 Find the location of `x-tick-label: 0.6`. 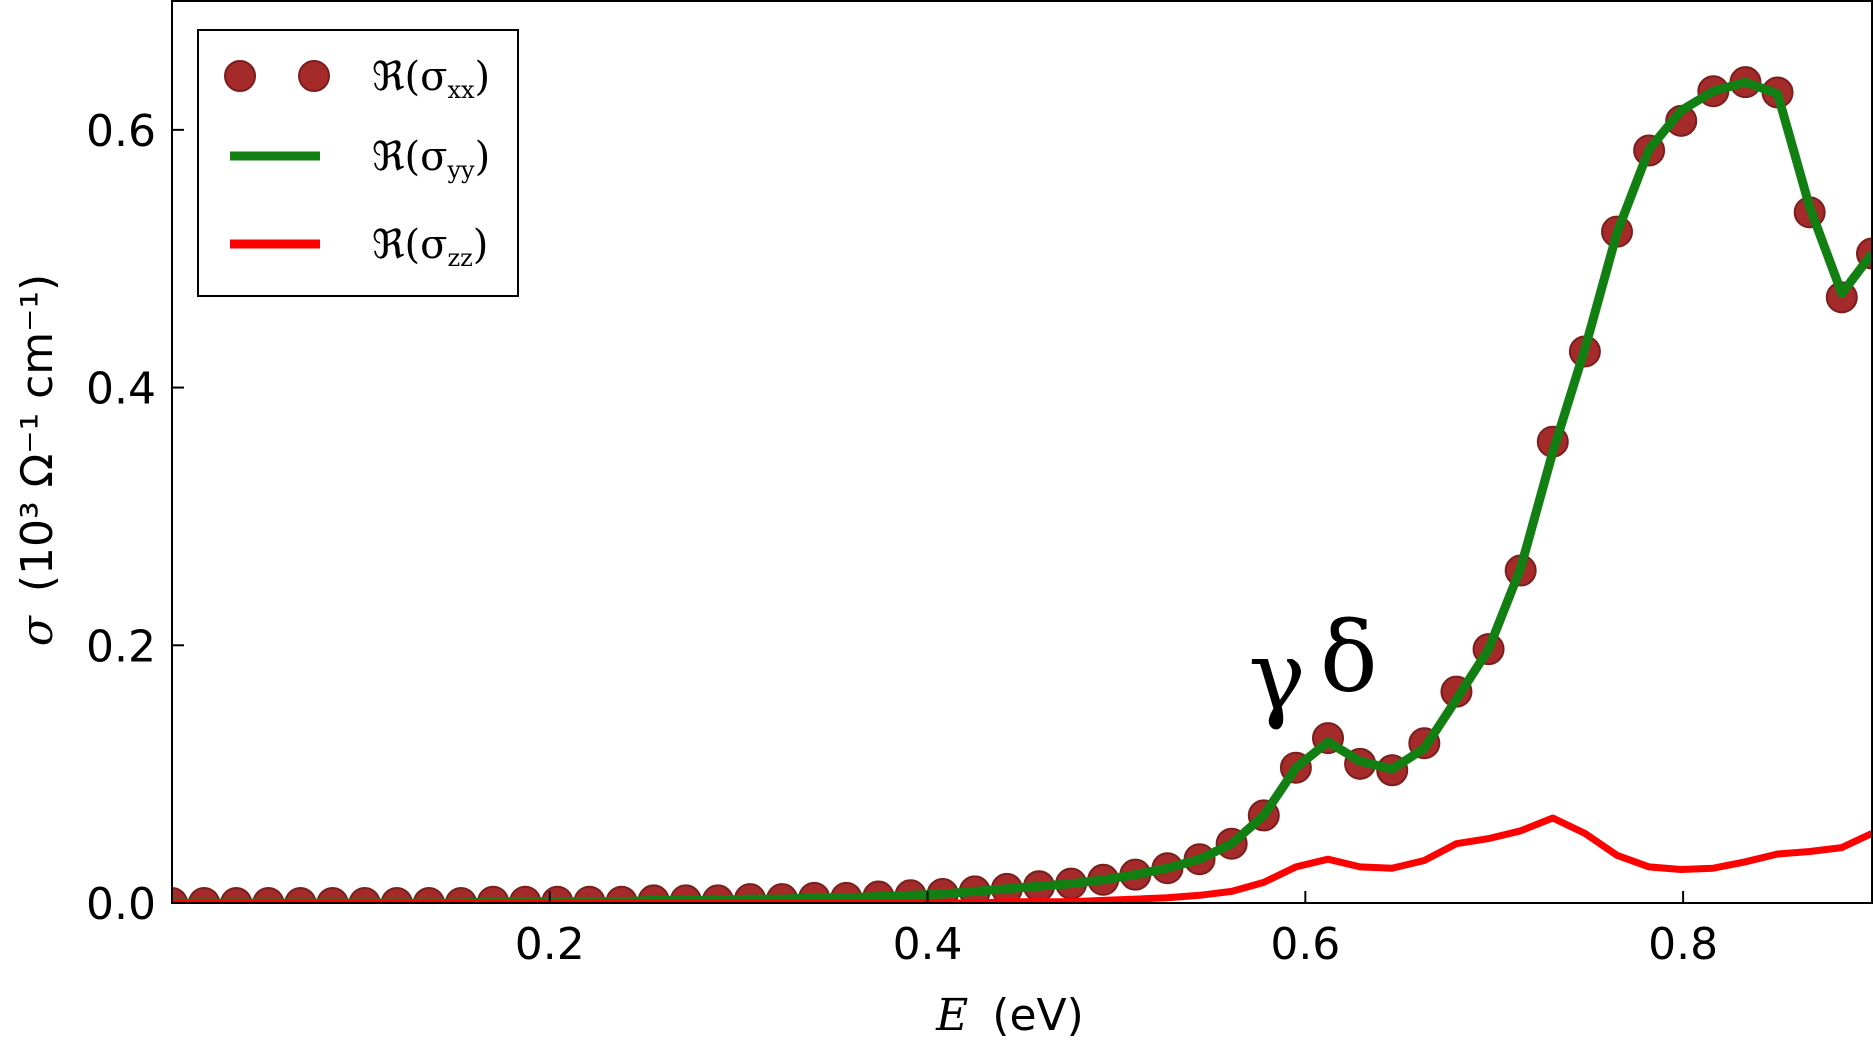

x-tick-label: 0.6 is located at coordinates (1305, 944).